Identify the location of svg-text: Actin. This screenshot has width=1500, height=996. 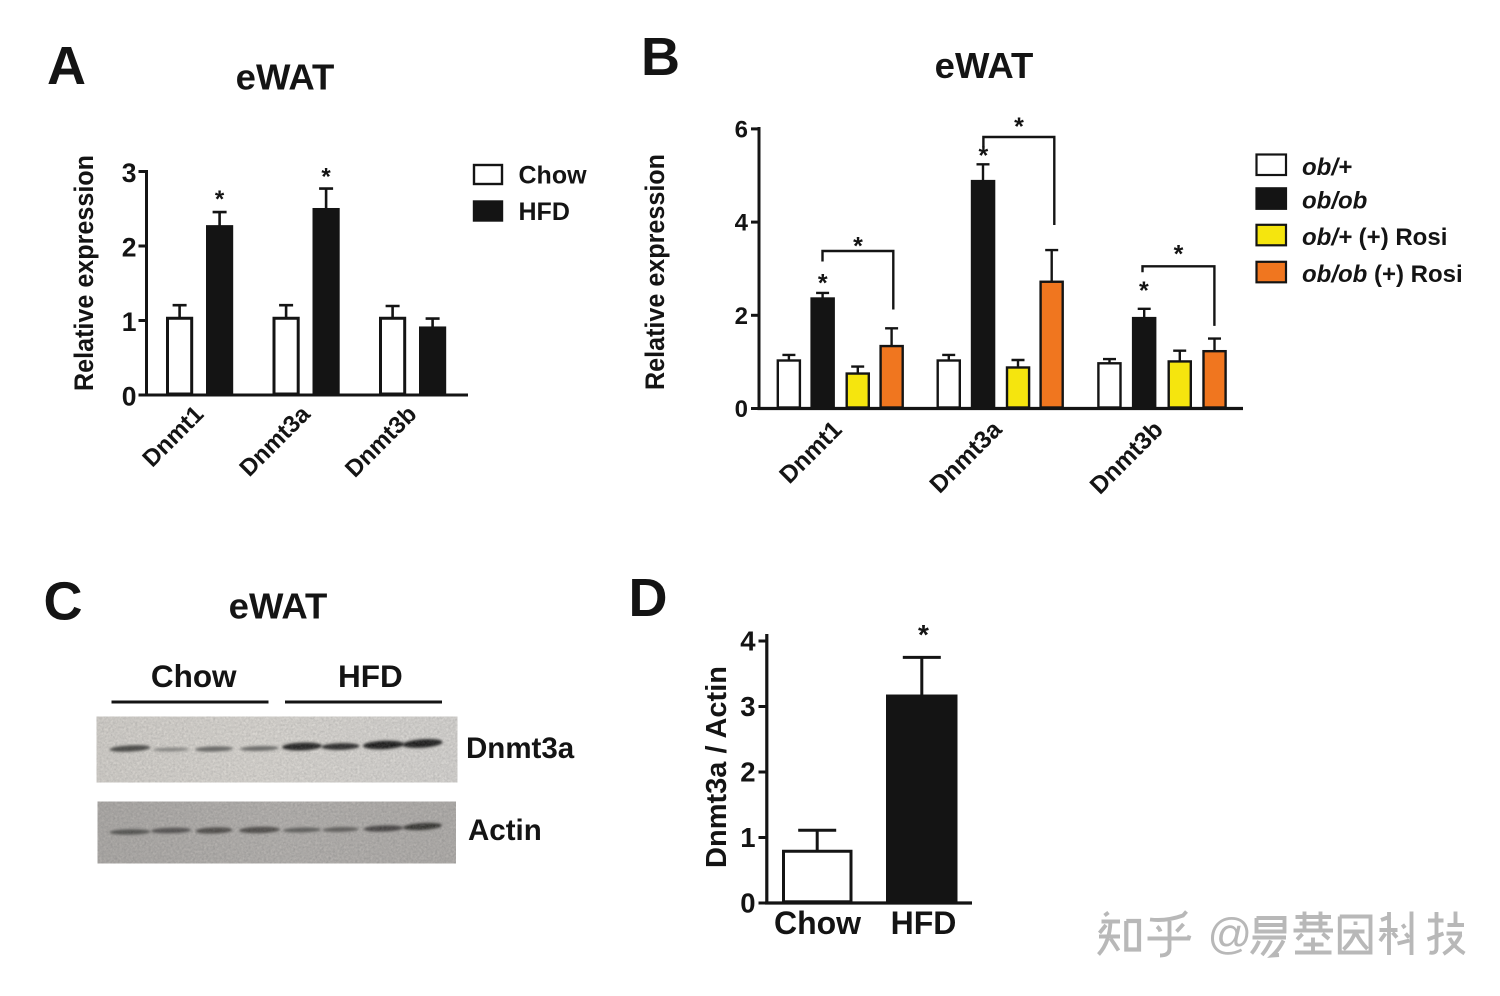
(505, 830).